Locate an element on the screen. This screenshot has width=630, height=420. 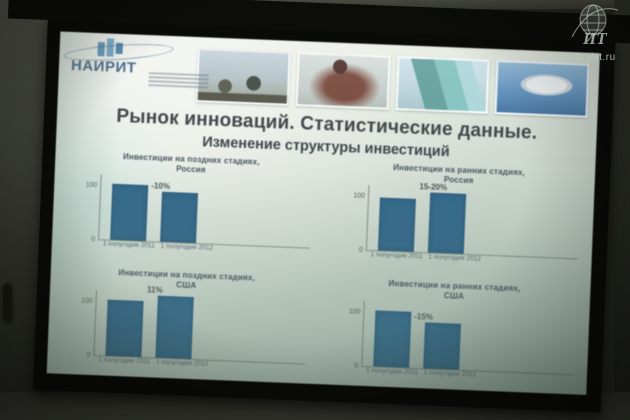
satellite-dish-photo is located at coordinates (542, 89).